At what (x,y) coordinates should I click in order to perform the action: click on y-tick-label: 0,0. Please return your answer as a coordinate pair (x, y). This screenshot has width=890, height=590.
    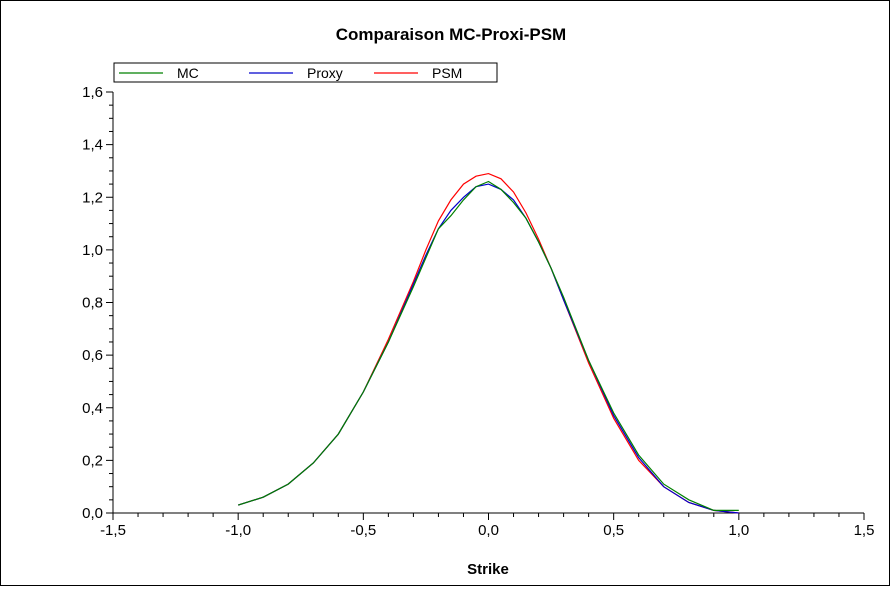
    Looking at the image, I should click on (92, 513).